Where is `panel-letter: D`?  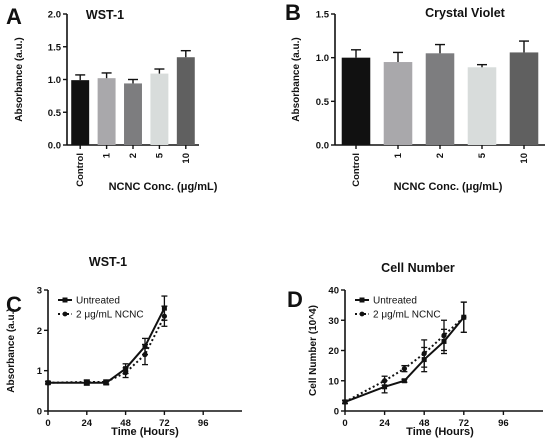 panel-letter: D is located at coordinates (295, 299).